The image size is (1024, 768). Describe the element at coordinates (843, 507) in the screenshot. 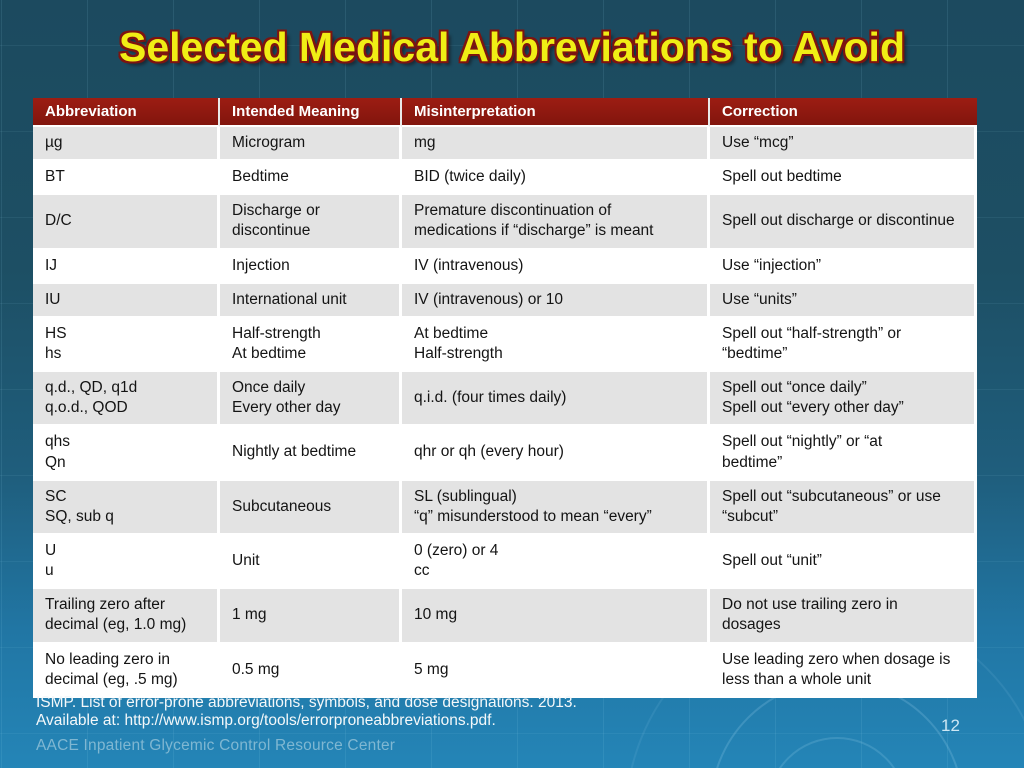

I see `table-cell: Spell out “subcutaneous” or use “subcut”` at that location.